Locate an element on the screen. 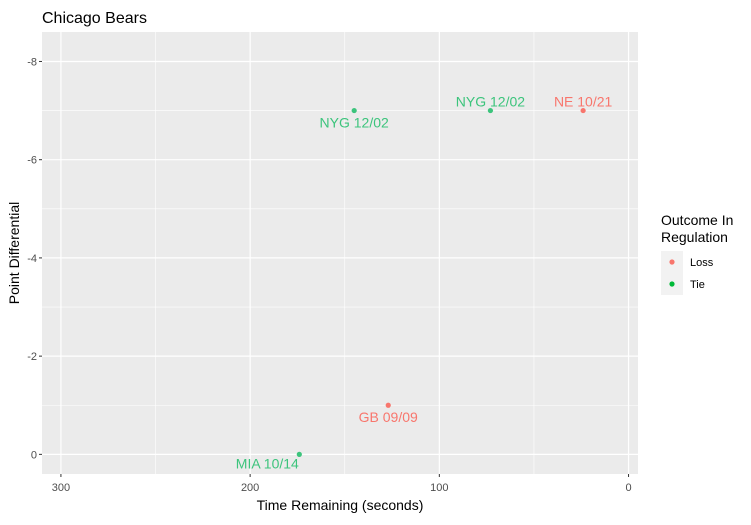 Image resolution: width=751 pixels, height=525 pixels. y-axis-tick-label: -2 is located at coordinates (32, 357).